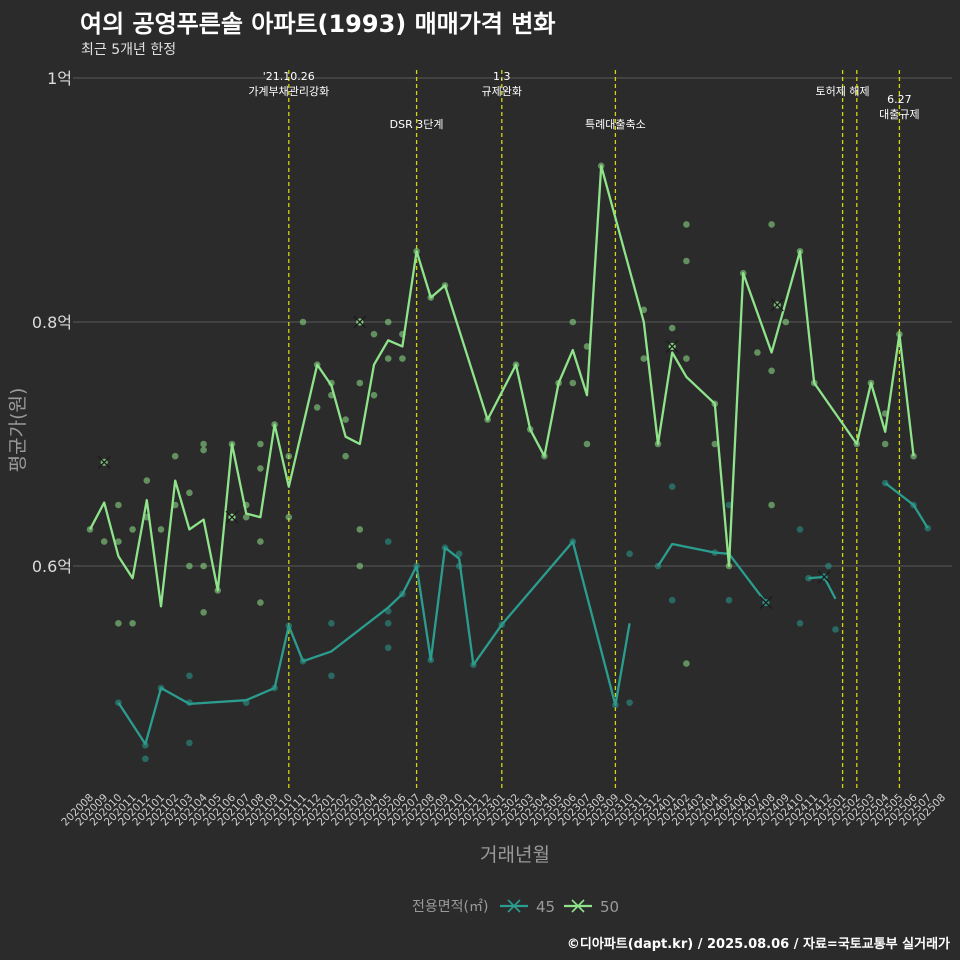 The height and width of the screenshot is (960, 960). I want to click on event-label: 토허제 해제, so click(843, 91).